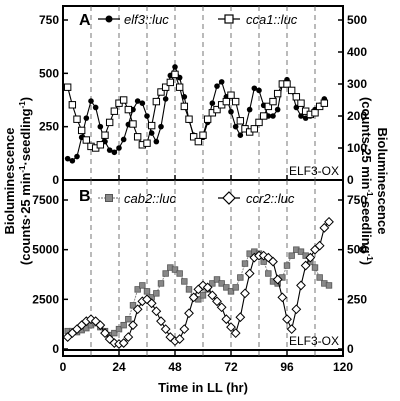 This screenshot has width=400, height=401. I want to click on legend-a2-label: cca1::luc, so click(272, 19).